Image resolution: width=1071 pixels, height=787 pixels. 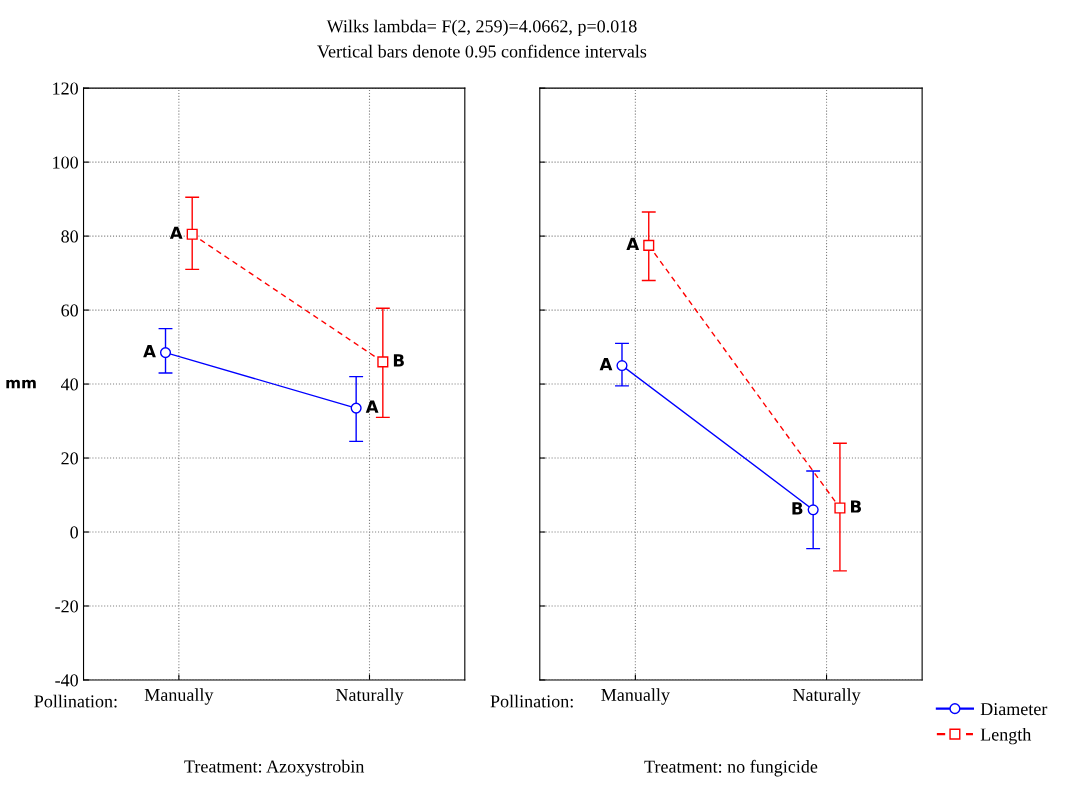 I want to click on y-tick-label: 100, so click(x=65, y=162).